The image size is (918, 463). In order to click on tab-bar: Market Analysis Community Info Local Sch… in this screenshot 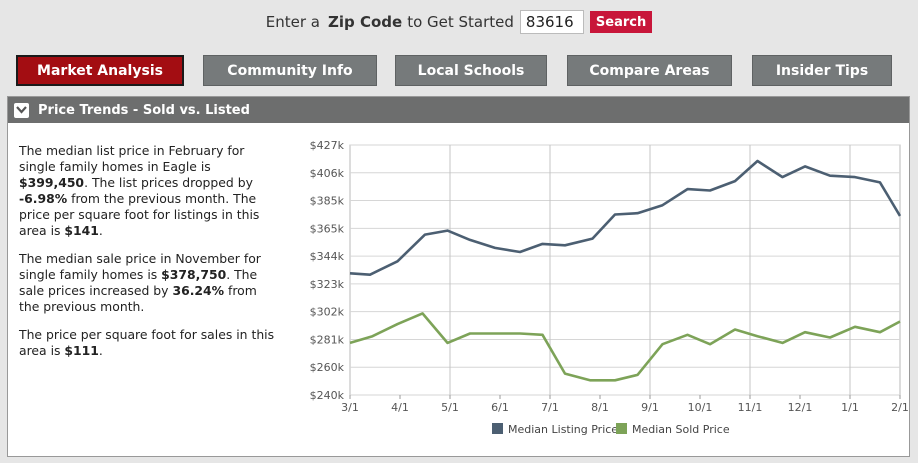, I will do `click(459, 71)`.